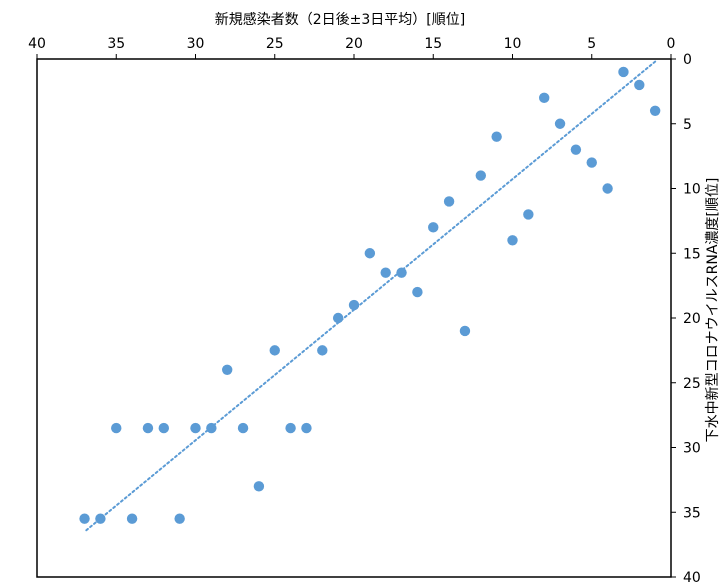 The height and width of the screenshot is (586, 725). I want to click on x-tick-label: 20, so click(354, 44).